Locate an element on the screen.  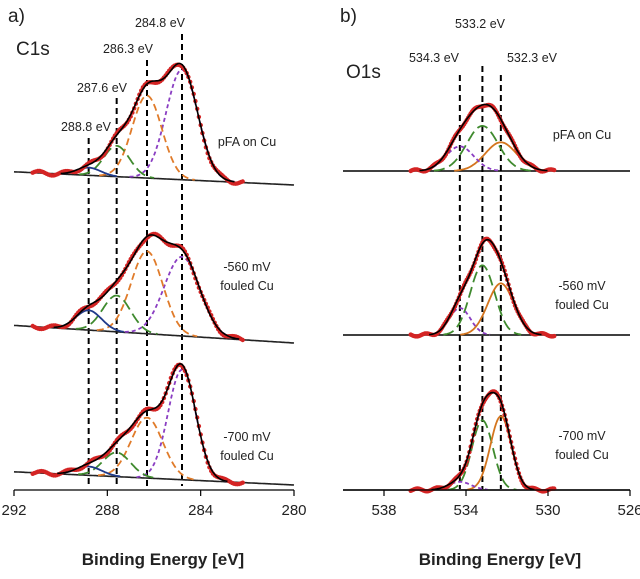
measured-data-points is located at coordinates (137, 424).